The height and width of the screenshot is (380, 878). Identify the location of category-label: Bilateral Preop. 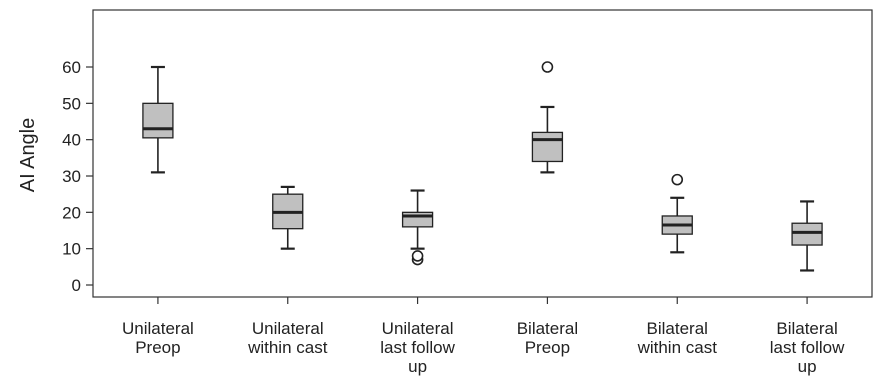
(547, 338).